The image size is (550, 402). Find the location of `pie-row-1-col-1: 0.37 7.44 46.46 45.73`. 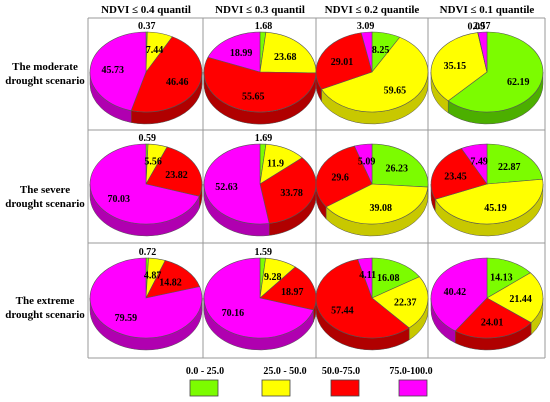

pie-row-1-col-1: 0.37 7.44 46.46 45.73 is located at coordinates (146, 73).